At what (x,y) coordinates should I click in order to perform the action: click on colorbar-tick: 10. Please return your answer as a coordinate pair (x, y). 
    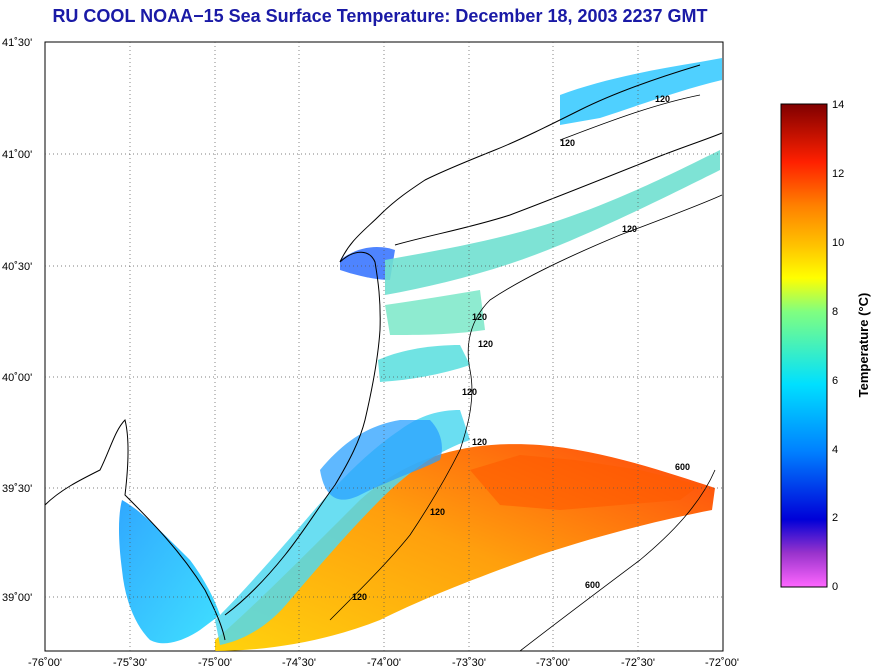
    Looking at the image, I should click on (838, 243).